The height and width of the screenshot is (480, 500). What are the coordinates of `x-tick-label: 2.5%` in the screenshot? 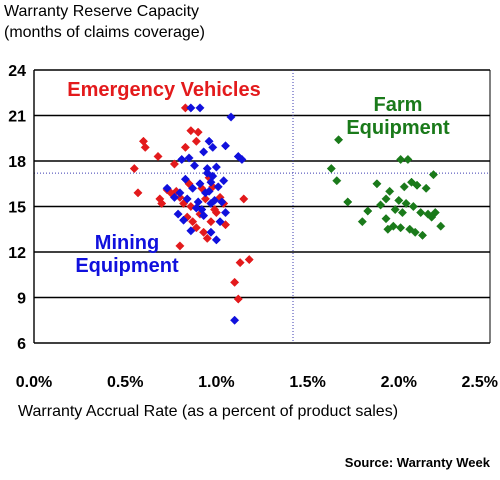 It's located at (480, 382).